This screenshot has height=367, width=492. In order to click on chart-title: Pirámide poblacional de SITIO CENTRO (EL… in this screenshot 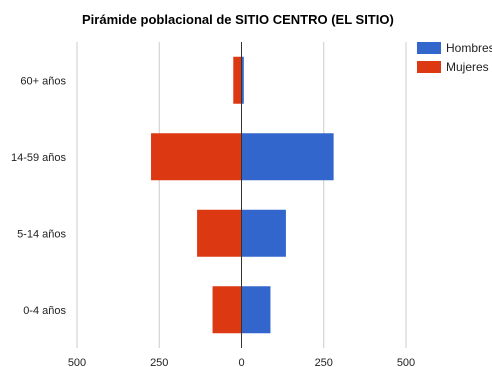, I will do `click(238, 19)`.